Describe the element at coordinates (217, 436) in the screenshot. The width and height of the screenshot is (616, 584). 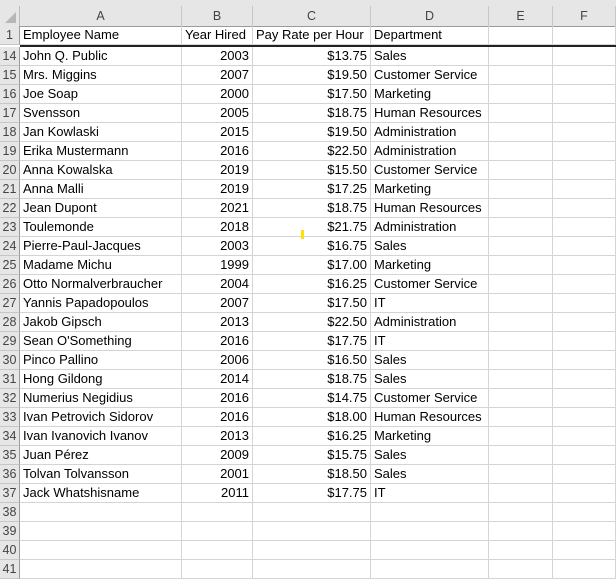
I see `cell-b: 2013` at that location.